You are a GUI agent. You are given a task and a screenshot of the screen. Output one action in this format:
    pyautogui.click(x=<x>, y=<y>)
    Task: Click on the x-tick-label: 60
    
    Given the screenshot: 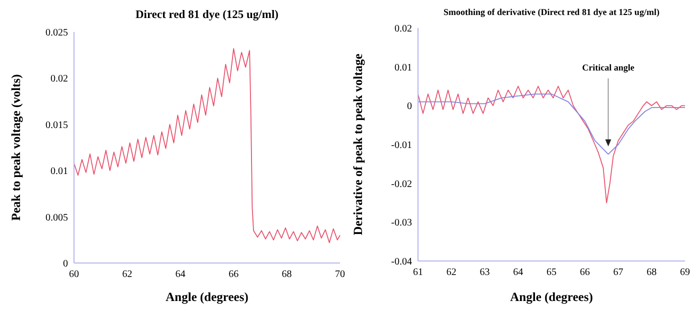 What is the action you would take?
    pyautogui.click(x=74, y=274)
    